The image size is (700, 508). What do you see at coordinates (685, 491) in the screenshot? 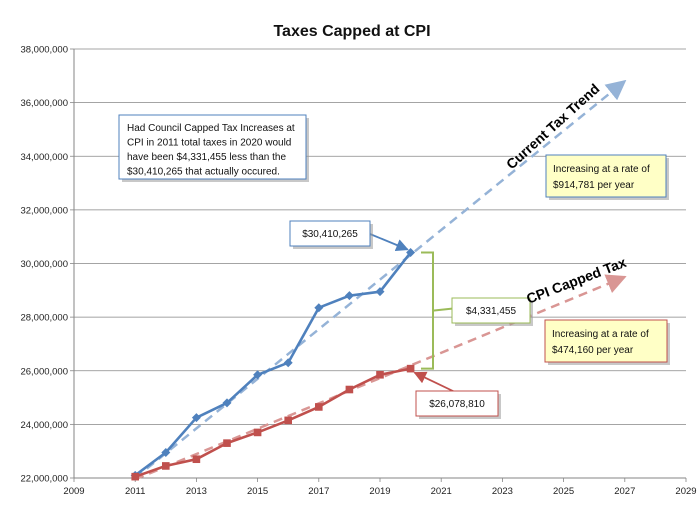
I see `x-tick-label: 2029` at bounding box center [685, 491].